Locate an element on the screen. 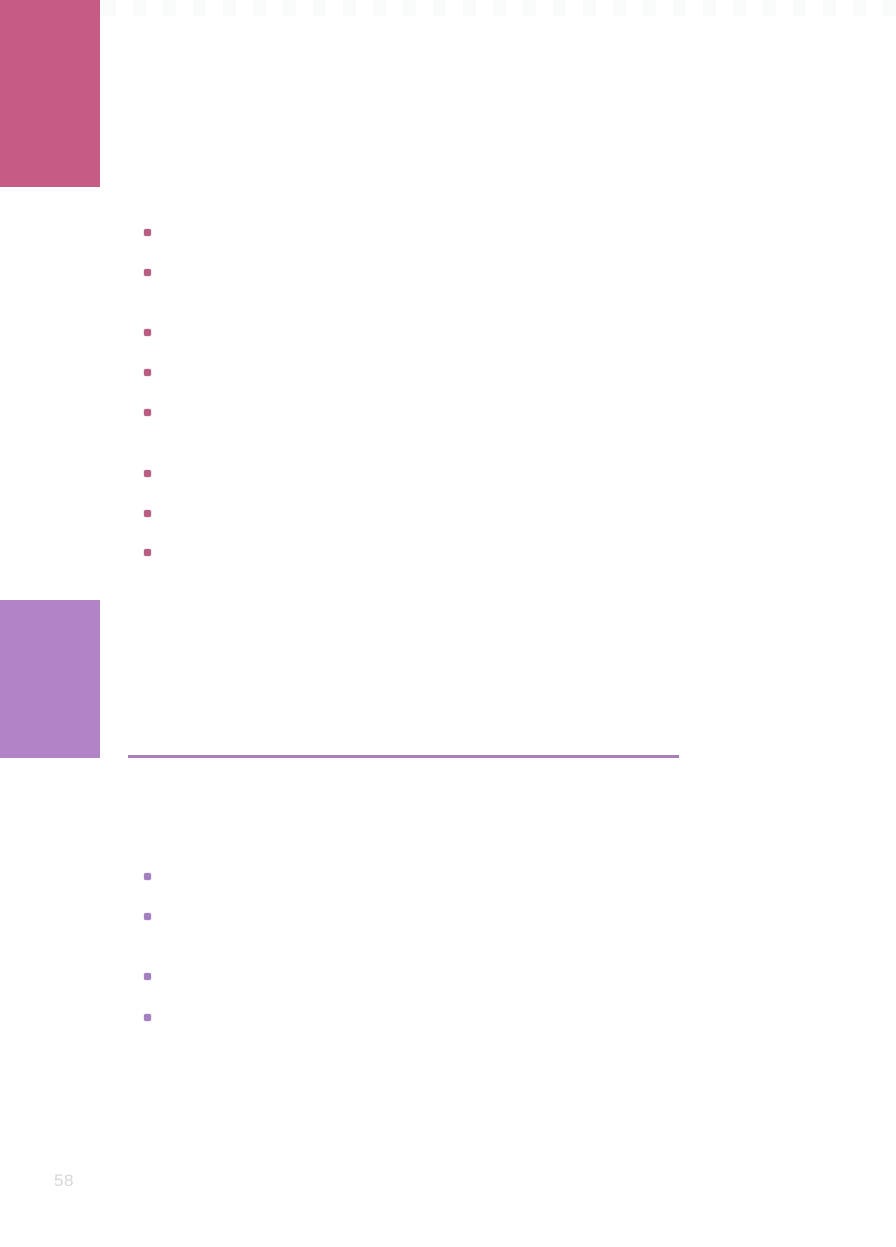  watermark-strip is located at coordinates (499, 8).